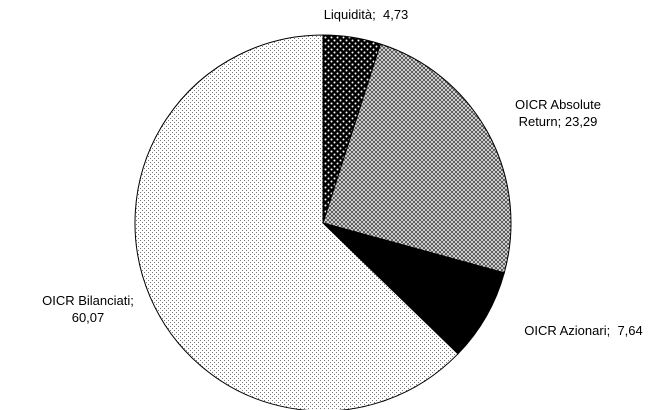  What do you see at coordinates (583, 330) in the screenshot?
I see `slice-label: OICR Azionari; 7,64` at bounding box center [583, 330].